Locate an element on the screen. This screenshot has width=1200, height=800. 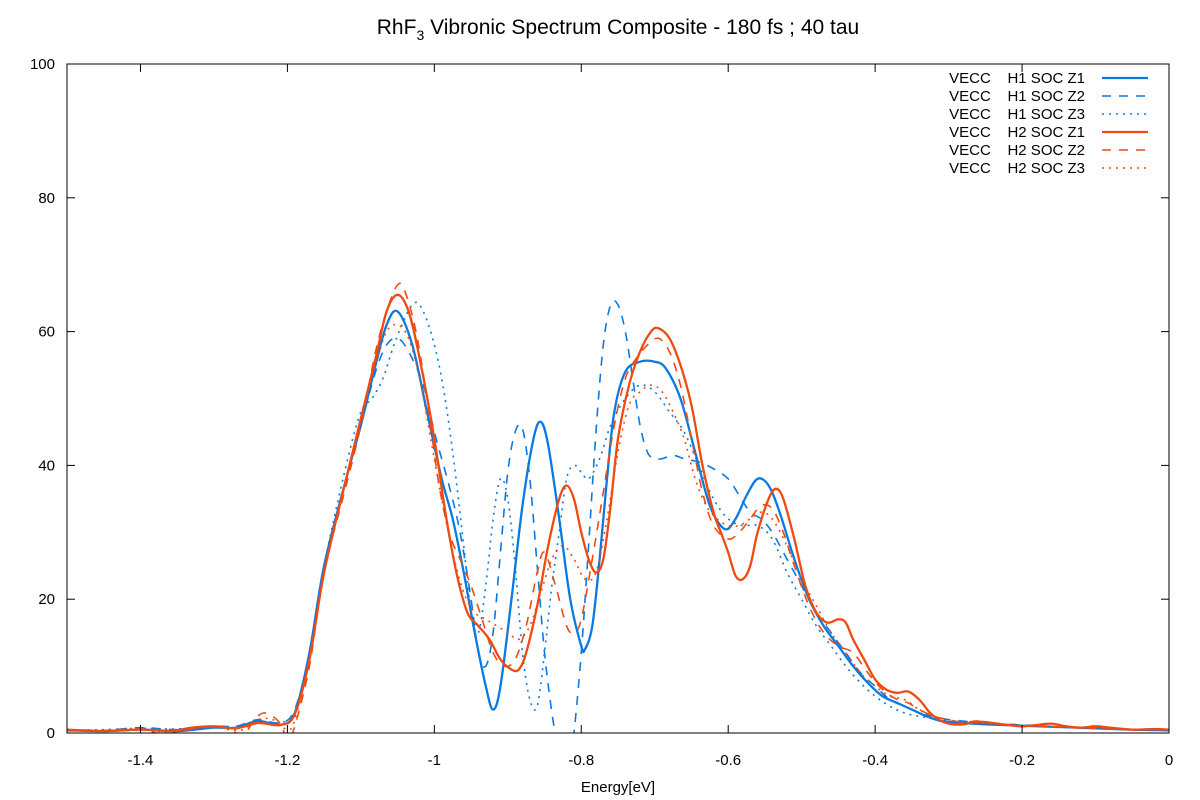
x-tick-label: 0 is located at coordinates (1169, 760).